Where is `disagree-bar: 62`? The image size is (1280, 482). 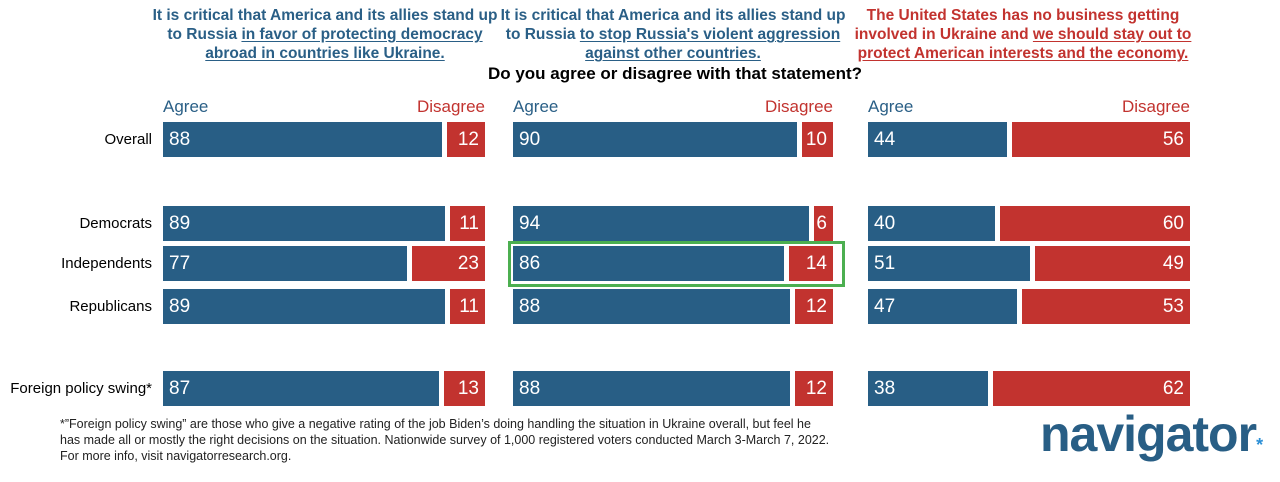
disagree-bar: 62 is located at coordinates (1091, 388).